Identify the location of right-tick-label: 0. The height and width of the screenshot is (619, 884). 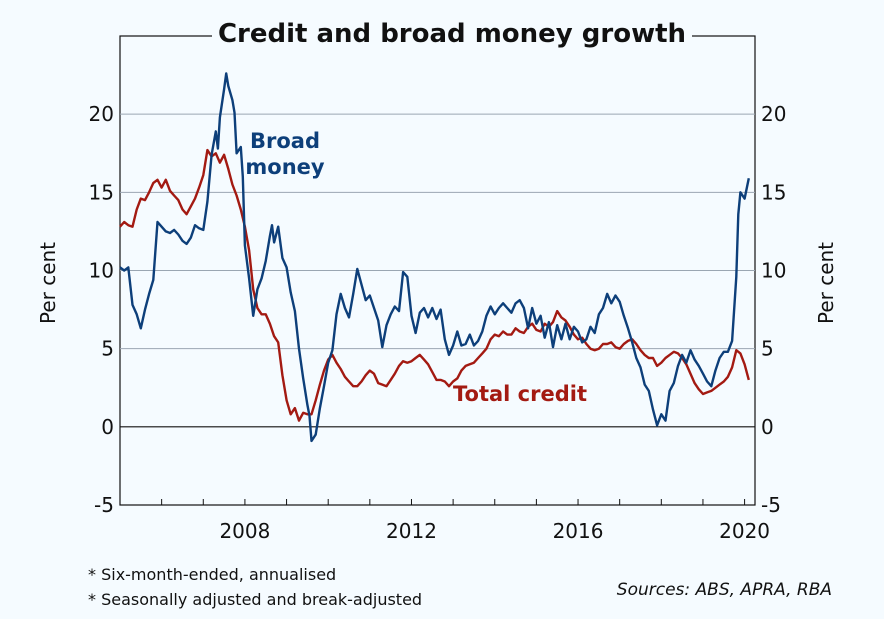
(767, 427).